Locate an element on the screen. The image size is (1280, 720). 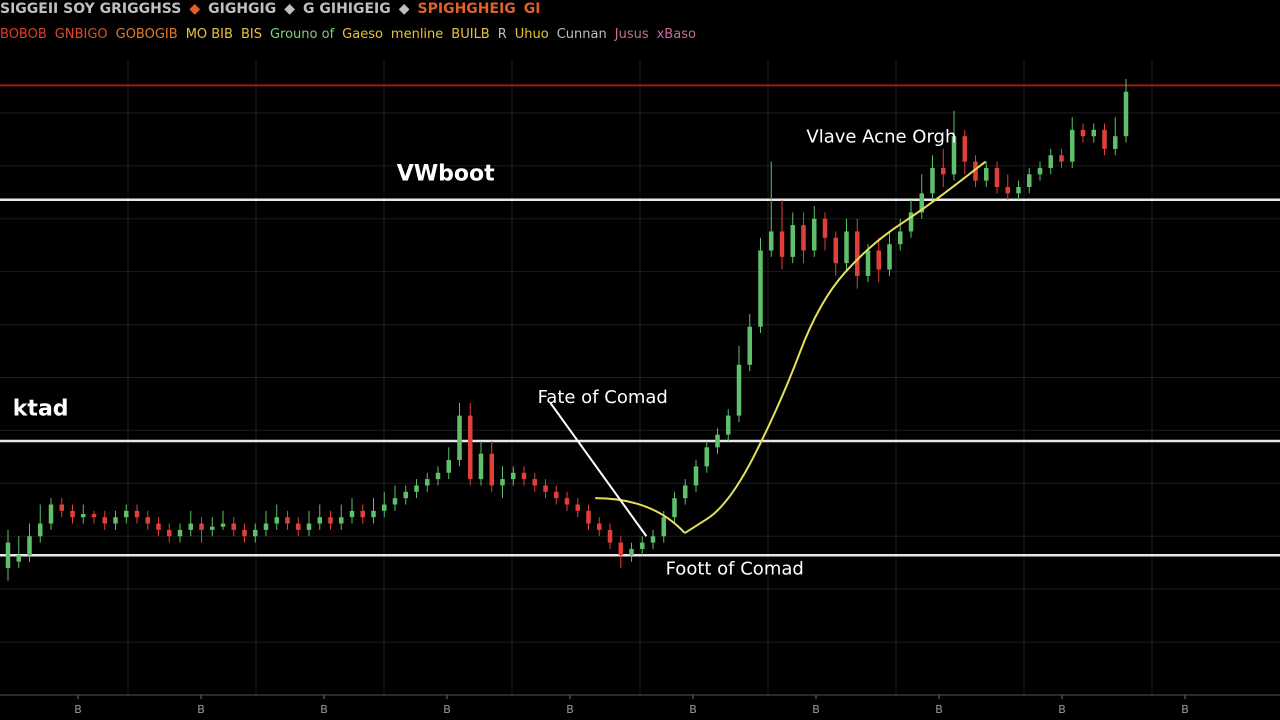
header-line-2-item: BIS is located at coordinates (251, 34).